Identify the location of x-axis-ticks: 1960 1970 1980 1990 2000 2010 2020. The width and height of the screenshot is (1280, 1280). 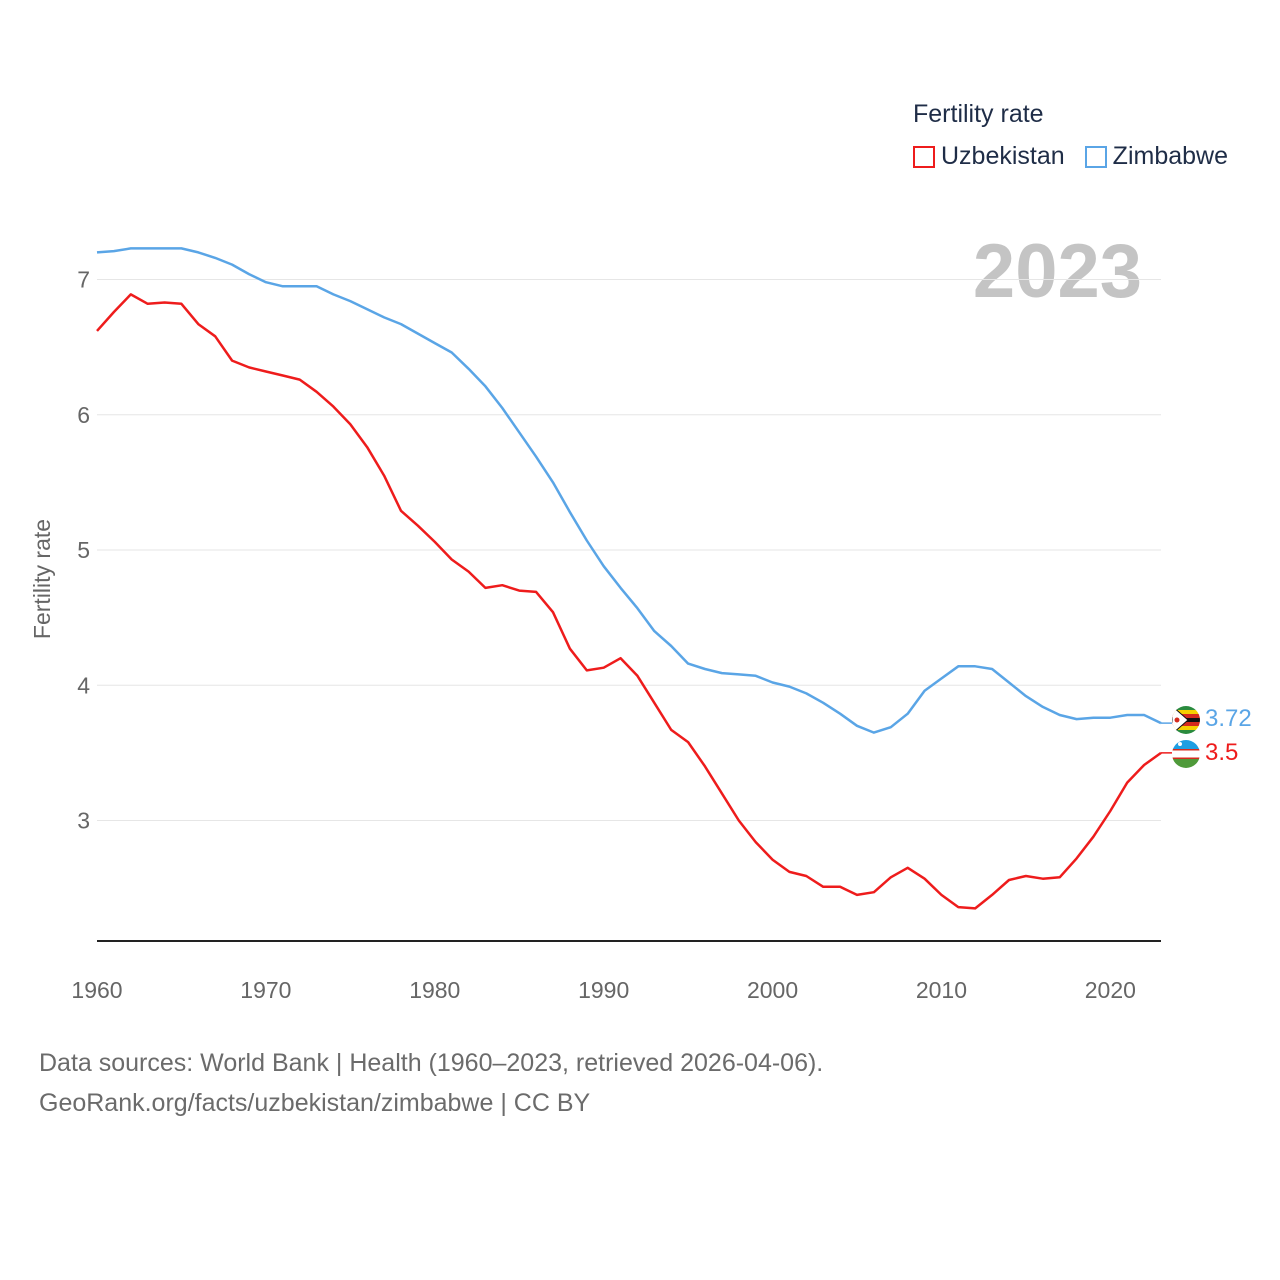
(603, 990).